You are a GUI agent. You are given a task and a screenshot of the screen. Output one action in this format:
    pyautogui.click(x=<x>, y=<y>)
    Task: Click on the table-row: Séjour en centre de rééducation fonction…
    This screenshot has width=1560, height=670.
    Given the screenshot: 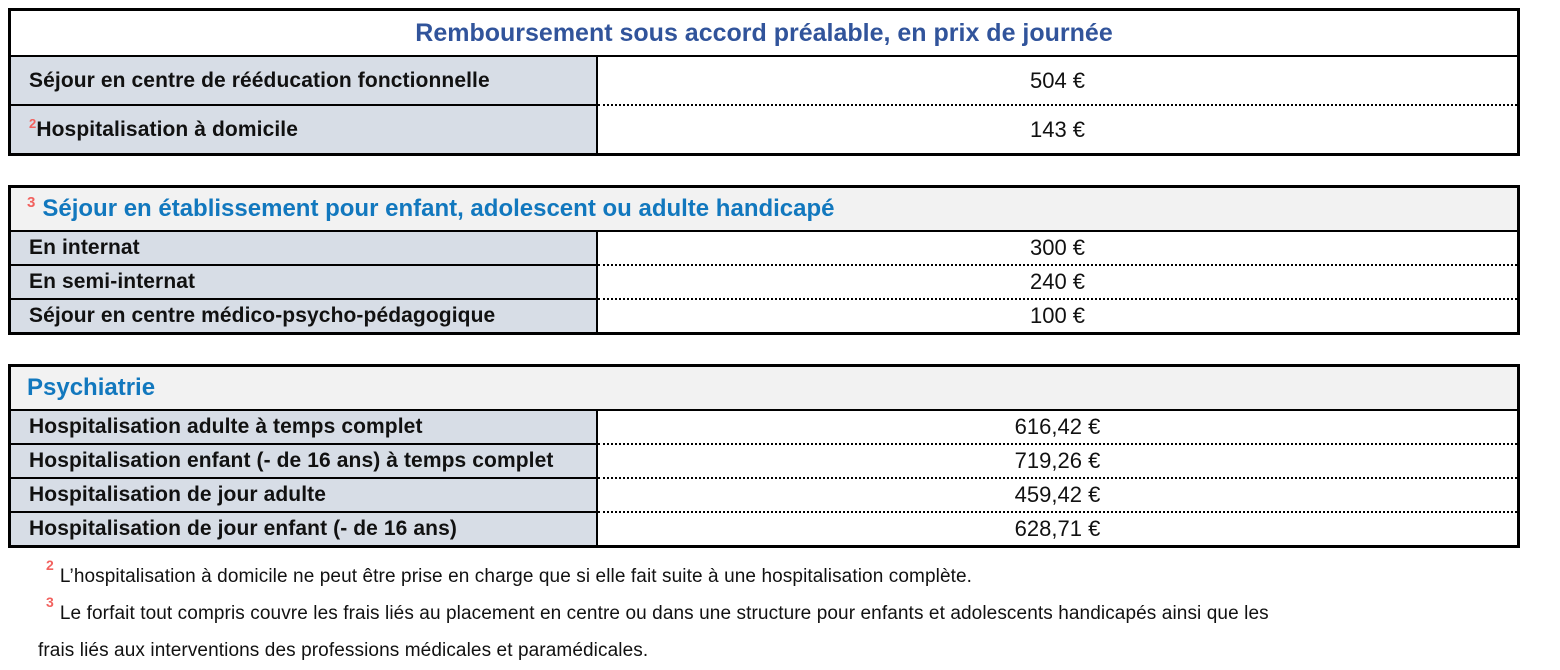 What is the action you would take?
    pyautogui.click(x=764, y=79)
    